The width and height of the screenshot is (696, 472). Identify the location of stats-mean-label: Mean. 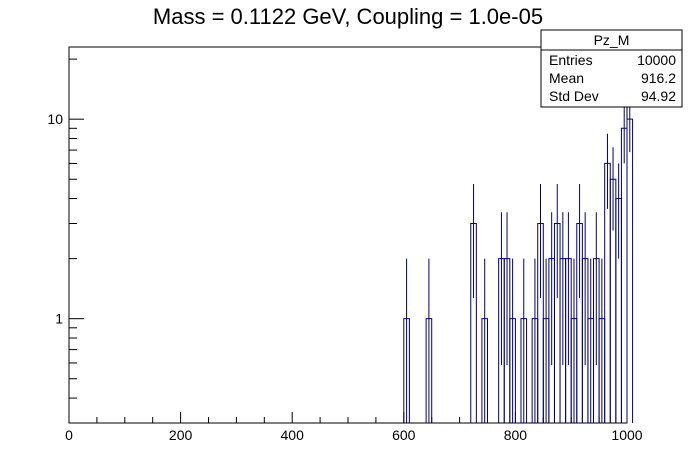
(566, 78).